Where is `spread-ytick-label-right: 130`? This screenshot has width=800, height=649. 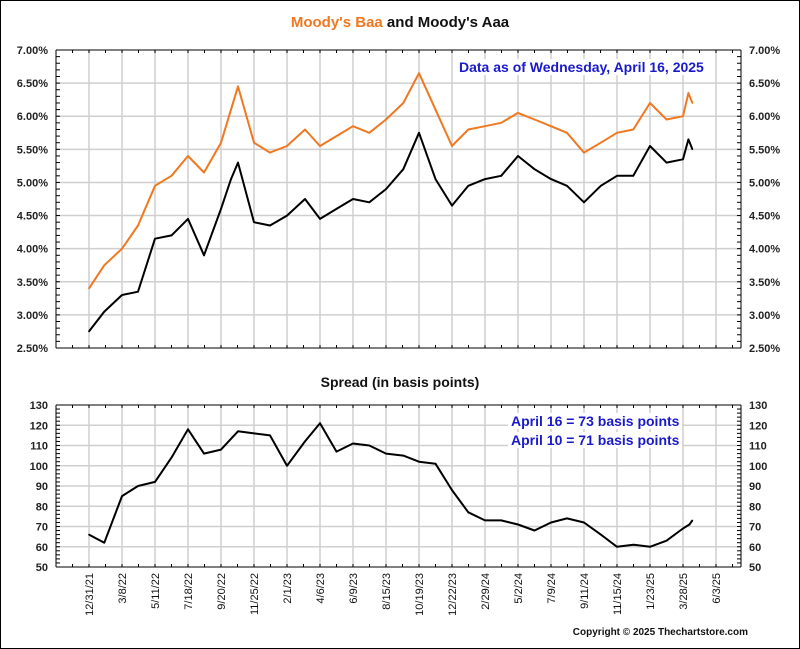 spread-ytick-label-right: 130 is located at coordinates (758, 406).